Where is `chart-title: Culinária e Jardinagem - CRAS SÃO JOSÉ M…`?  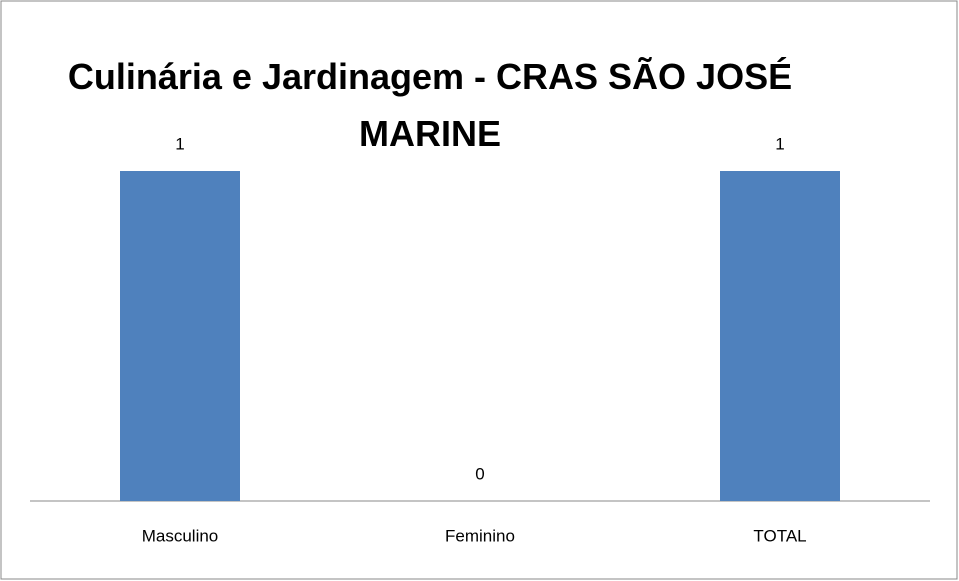
chart-title: Culinária e Jardinagem - CRAS SÃO JOSÉ M… is located at coordinates (430, 105).